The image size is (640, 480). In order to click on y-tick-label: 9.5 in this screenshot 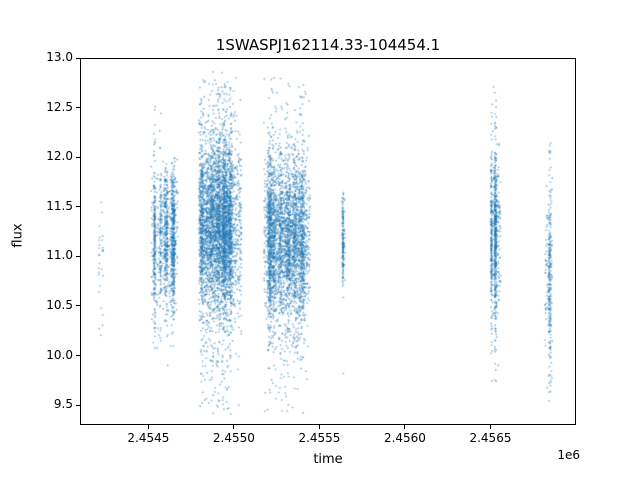, I will do `click(63, 404)`.